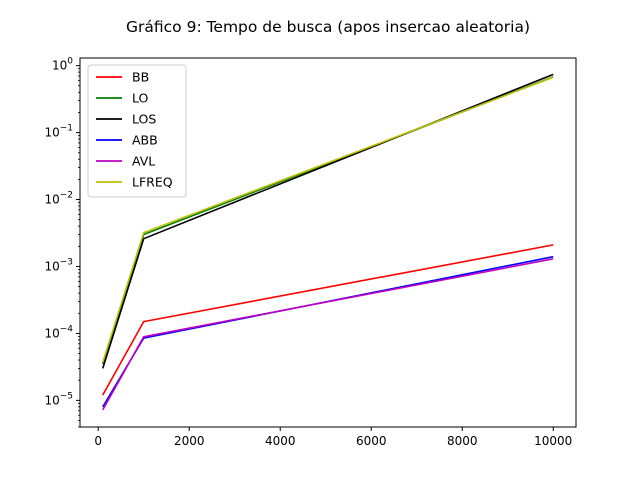 This screenshot has height=480, width=640. What do you see at coordinates (371, 441) in the screenshot?
I see `x-tick-label: 6000` at bounding box center [371, 441].